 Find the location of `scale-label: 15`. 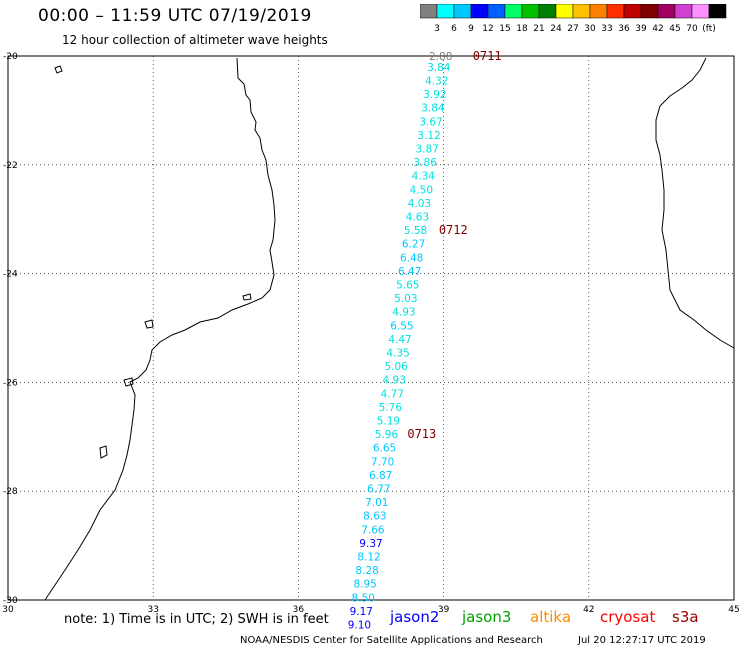

scale-label: 15 is located at coordinates (504, 29).